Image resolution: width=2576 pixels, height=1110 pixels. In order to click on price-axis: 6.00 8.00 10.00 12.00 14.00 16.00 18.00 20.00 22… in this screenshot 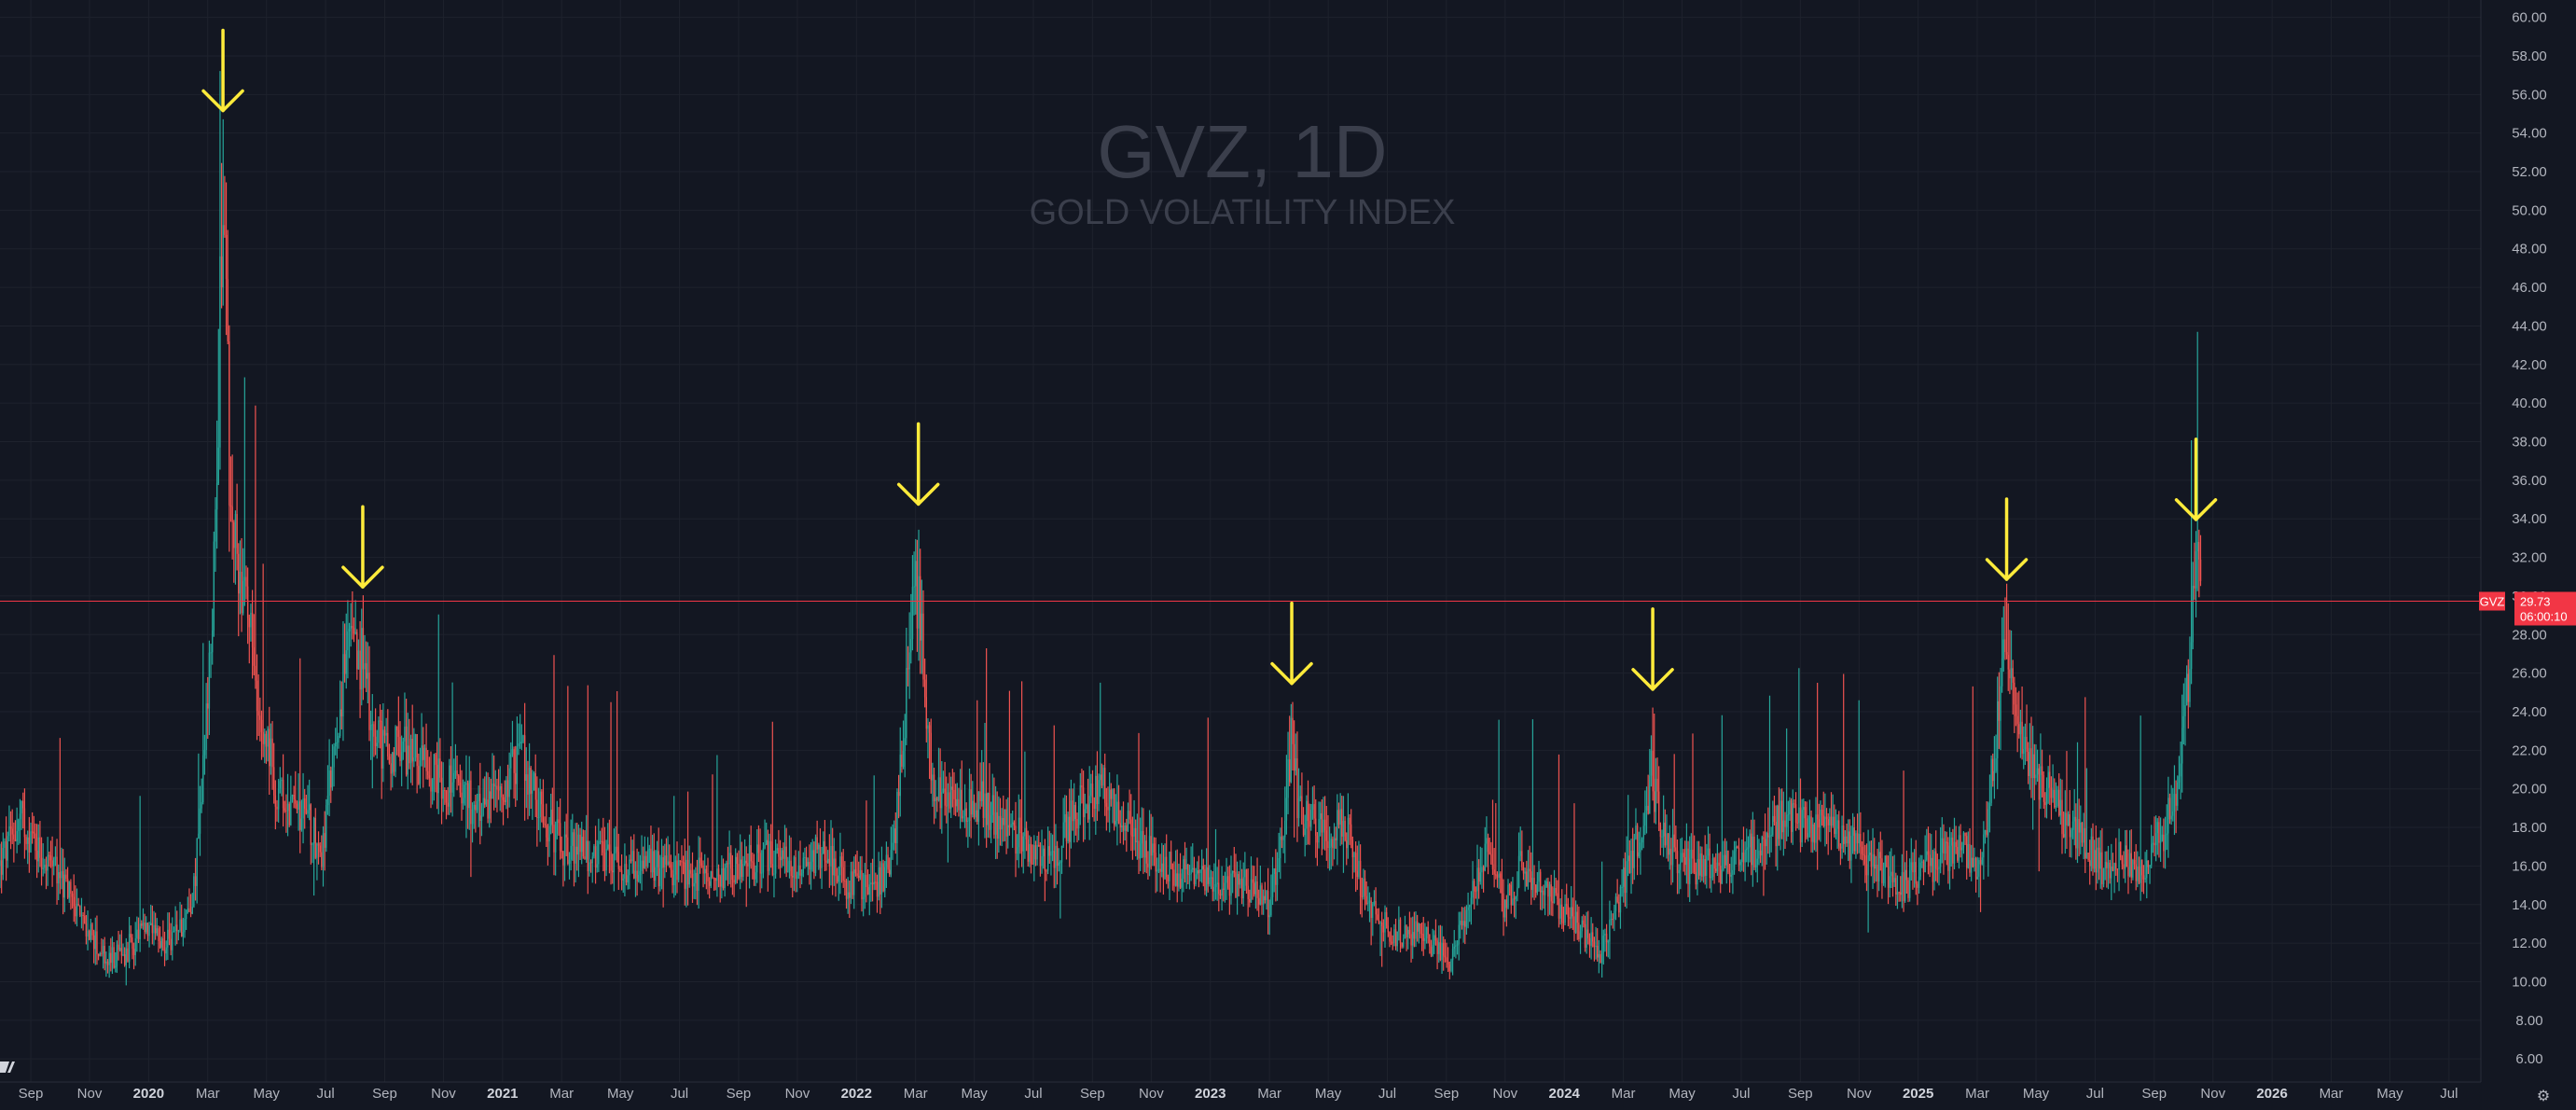, I will do `click(2529, 539)`.